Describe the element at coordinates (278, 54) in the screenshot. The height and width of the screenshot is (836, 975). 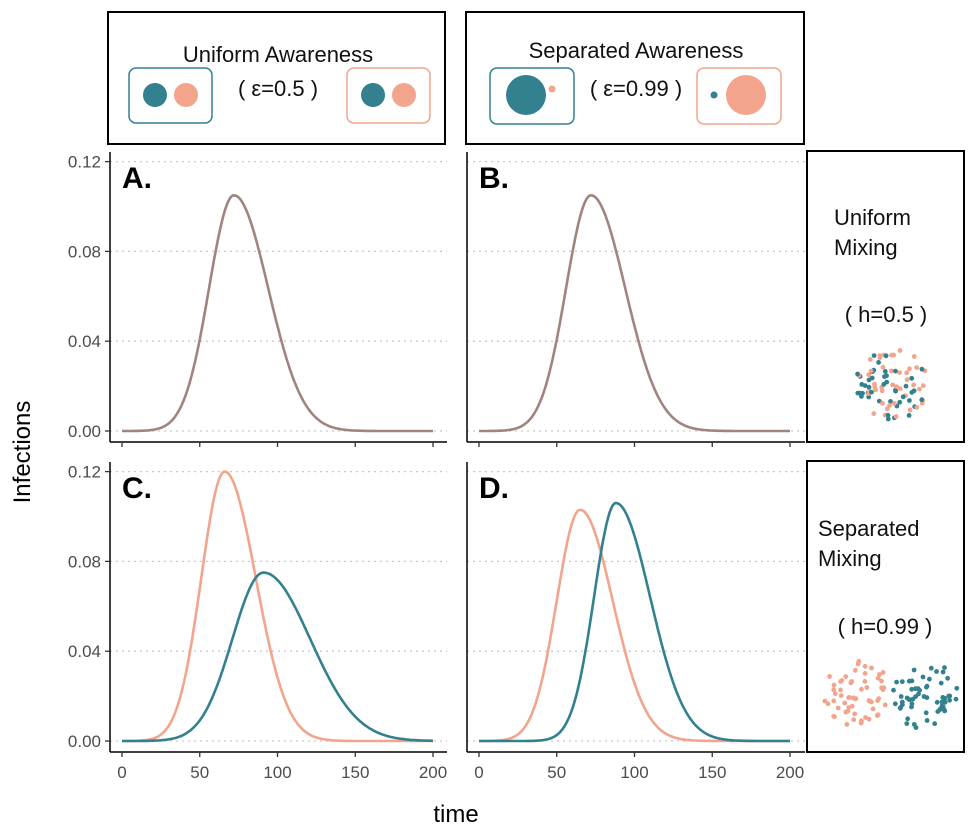
I see `header-title: Uniform Awareness` at that location.